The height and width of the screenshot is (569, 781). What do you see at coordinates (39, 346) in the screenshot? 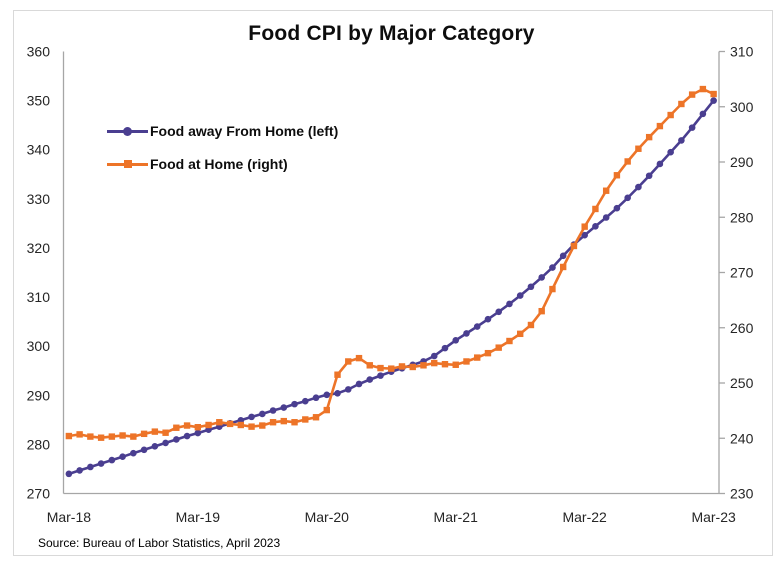
I see `left-axis-tick-label: 300` at bounding box center [39, 346].